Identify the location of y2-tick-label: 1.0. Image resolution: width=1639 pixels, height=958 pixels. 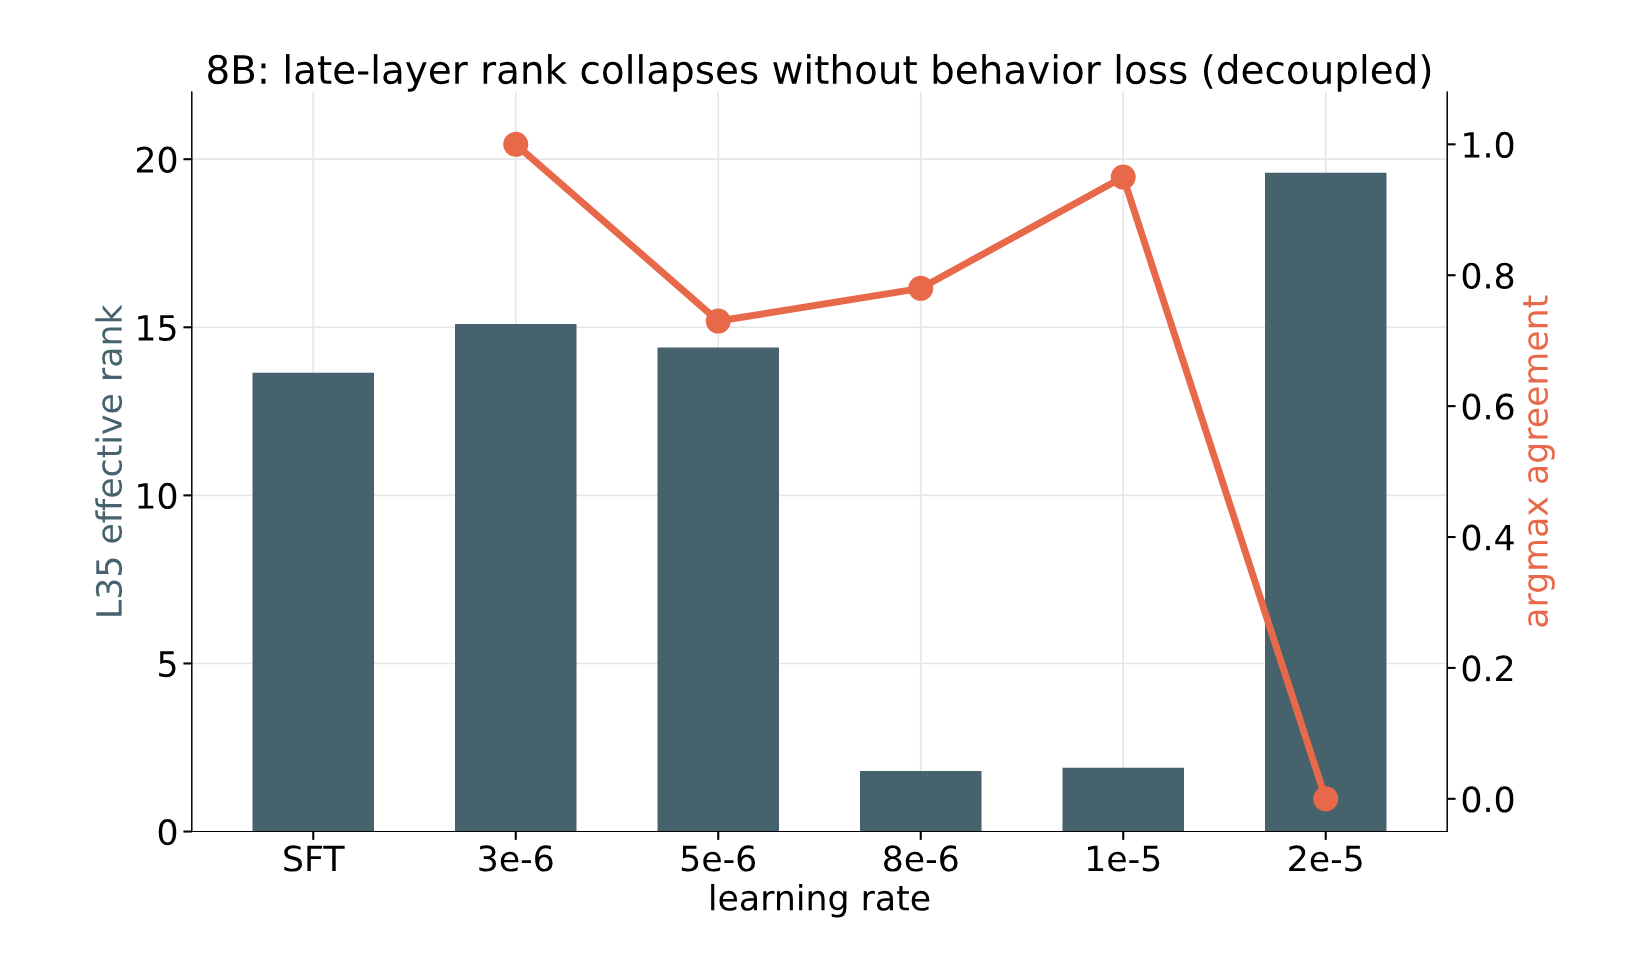
(1489, 145).